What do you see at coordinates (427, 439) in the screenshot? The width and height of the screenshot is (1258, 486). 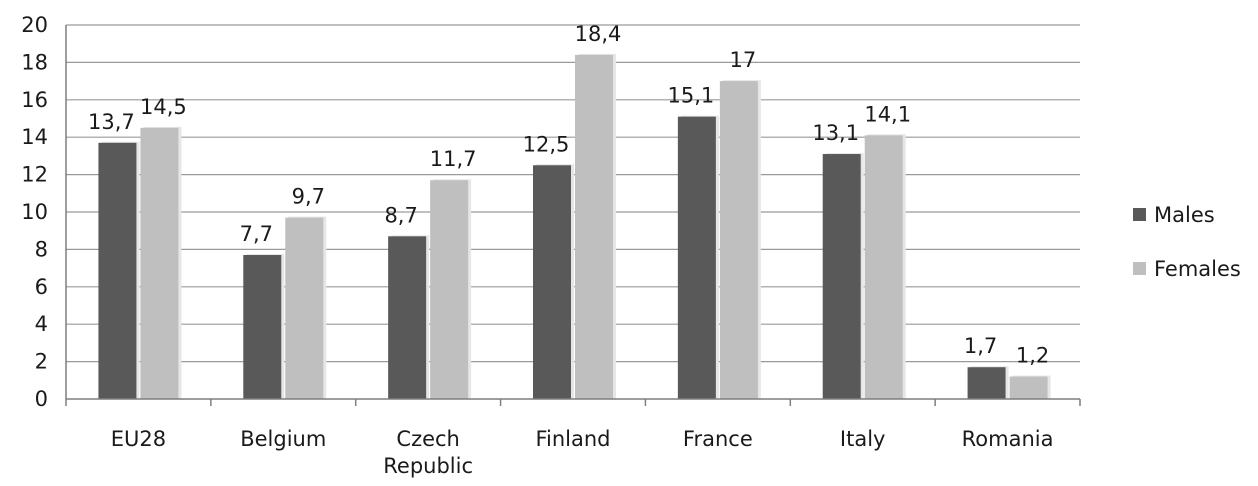 I see `x-category-label: Czech` at bounding box center [427, 439].